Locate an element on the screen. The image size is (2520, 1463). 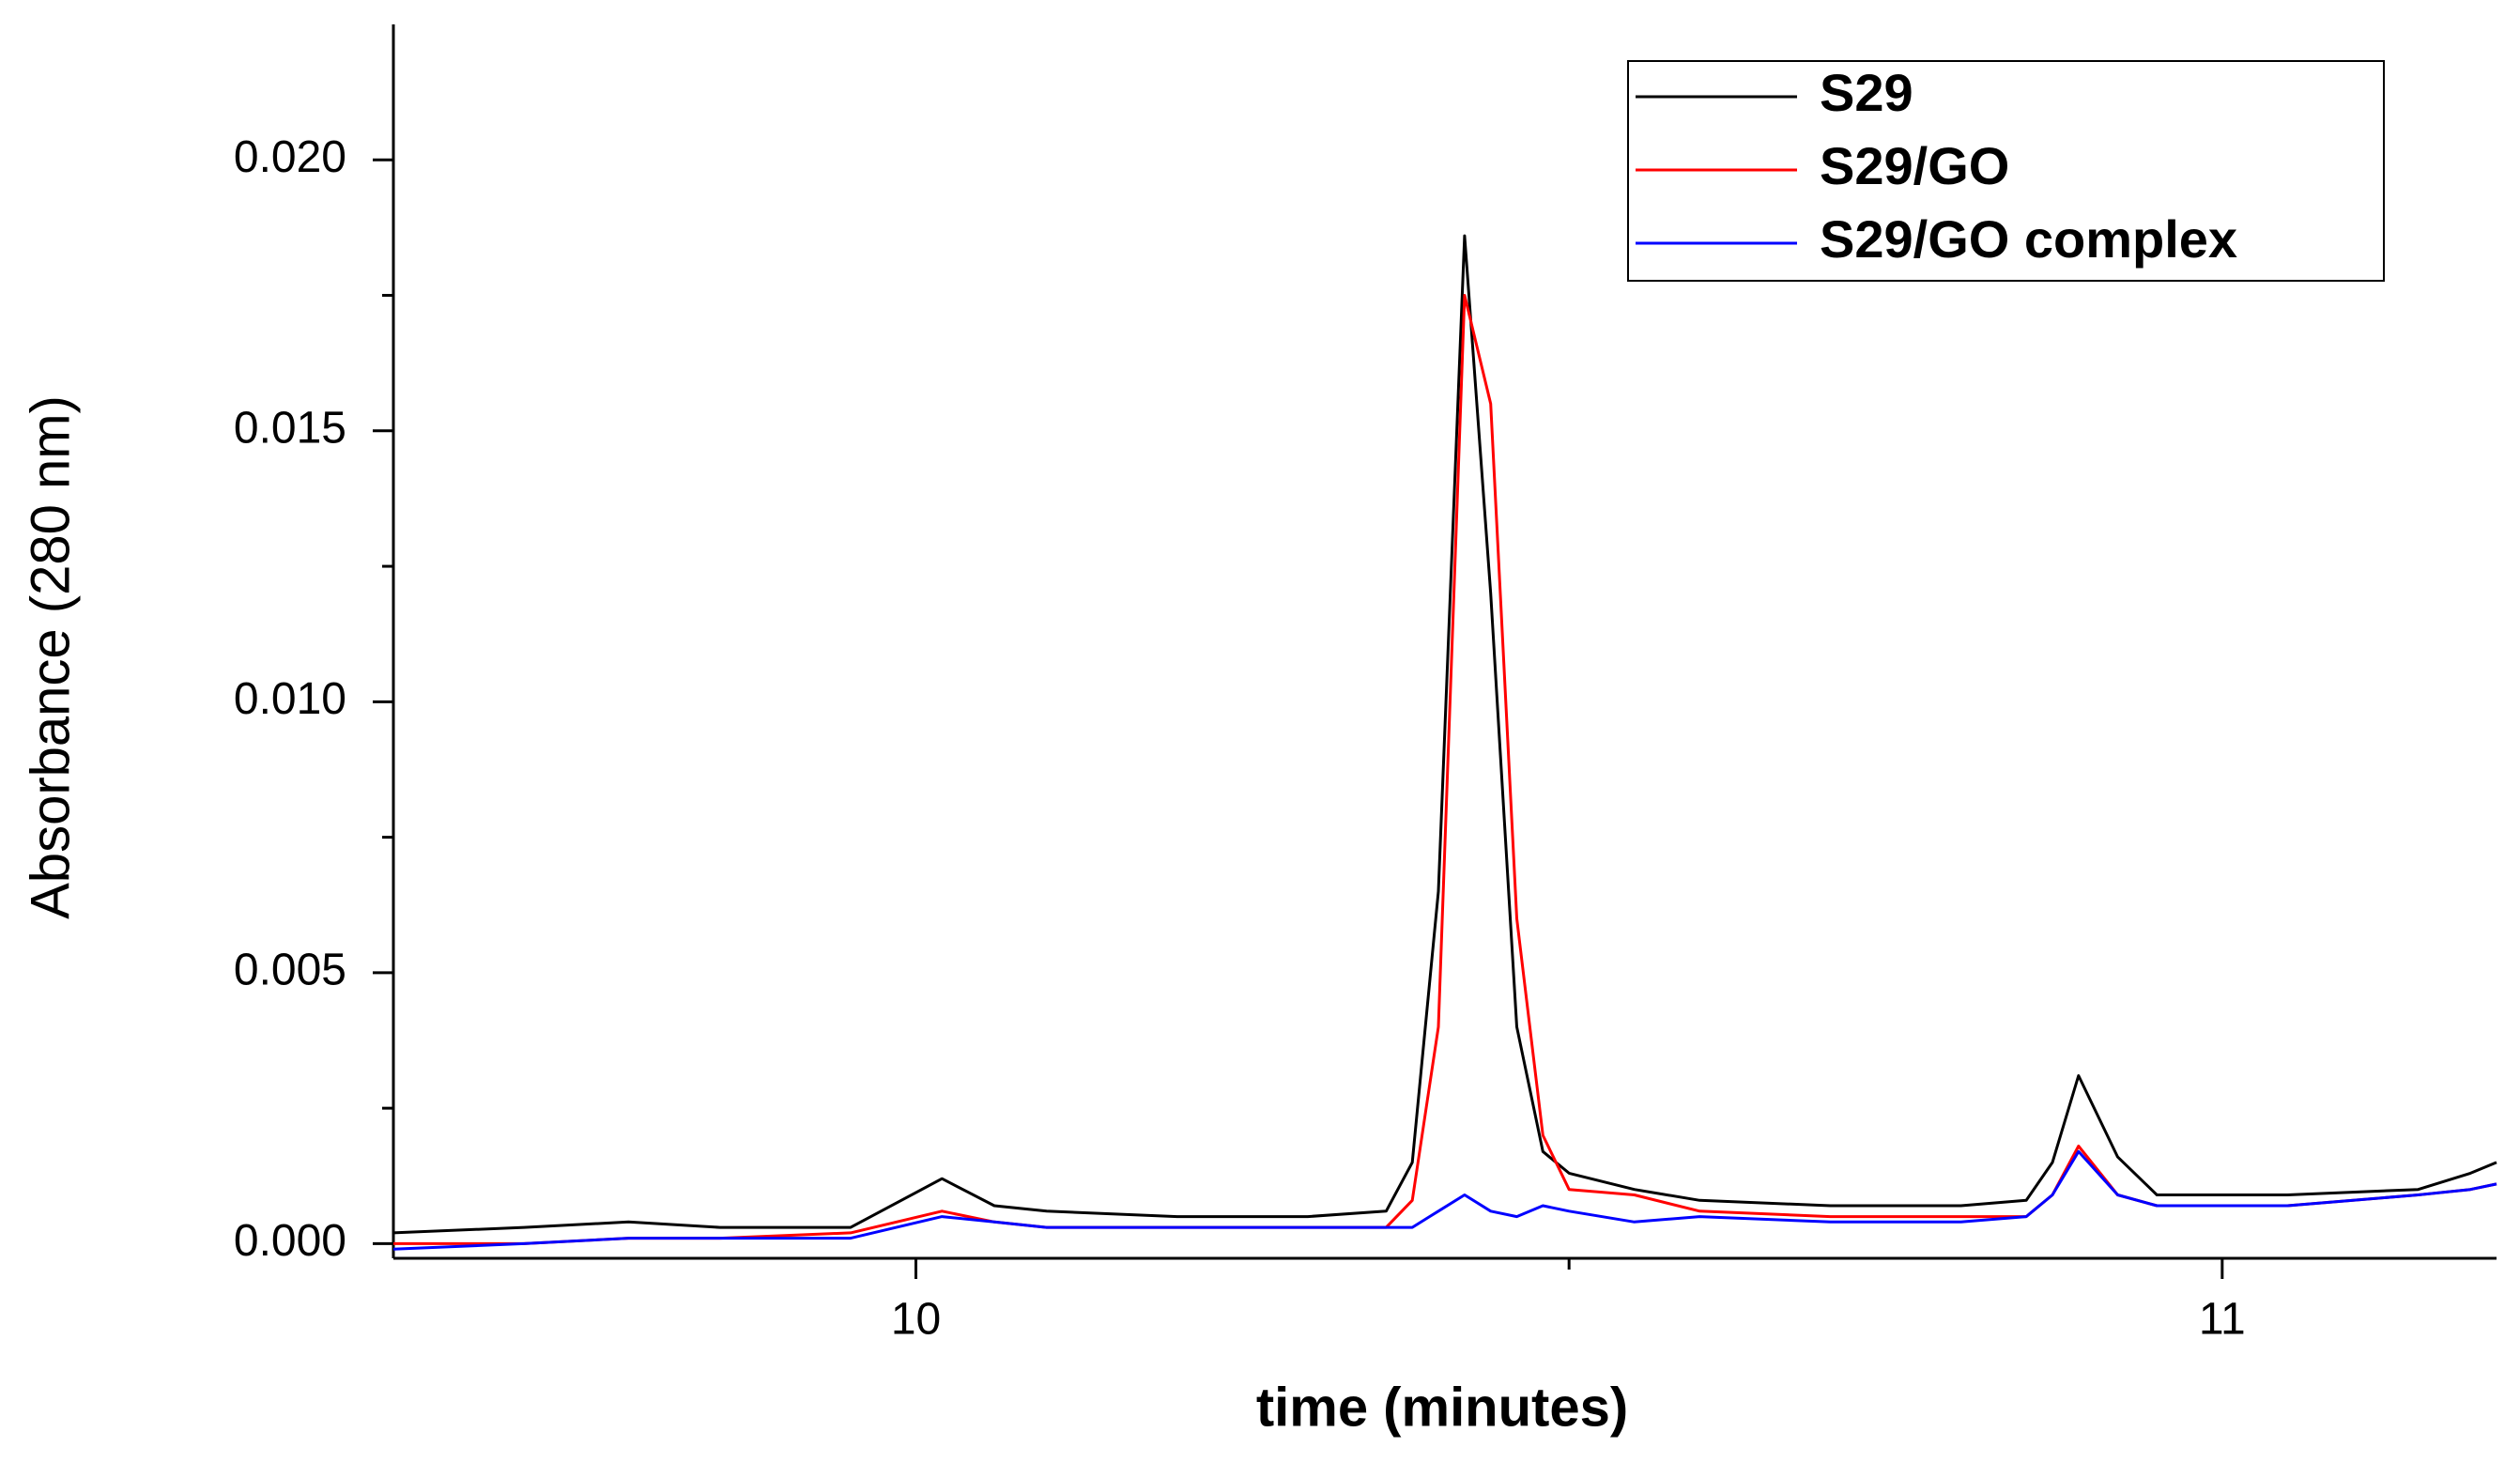
x-tick-label: 10 is located at coordinates (916, 1320).